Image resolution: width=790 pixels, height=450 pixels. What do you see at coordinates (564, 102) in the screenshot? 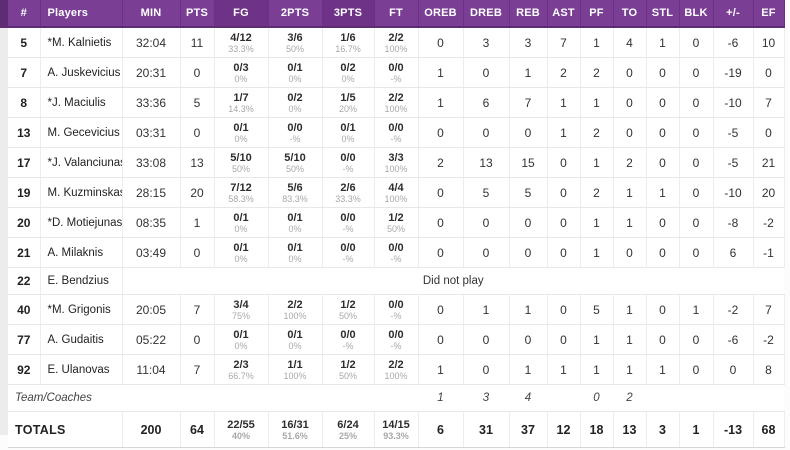
I see `stat-ast: 1` at bounding box center [564, 102].